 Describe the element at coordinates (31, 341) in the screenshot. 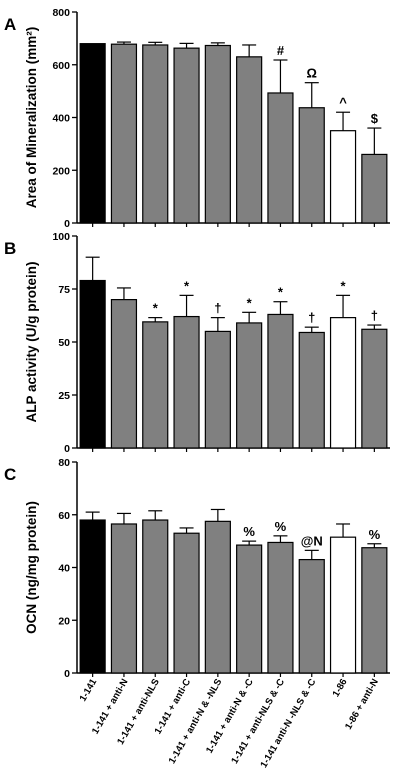

I see `y-axis-label: ALP activity (U/g protein)` at that location.